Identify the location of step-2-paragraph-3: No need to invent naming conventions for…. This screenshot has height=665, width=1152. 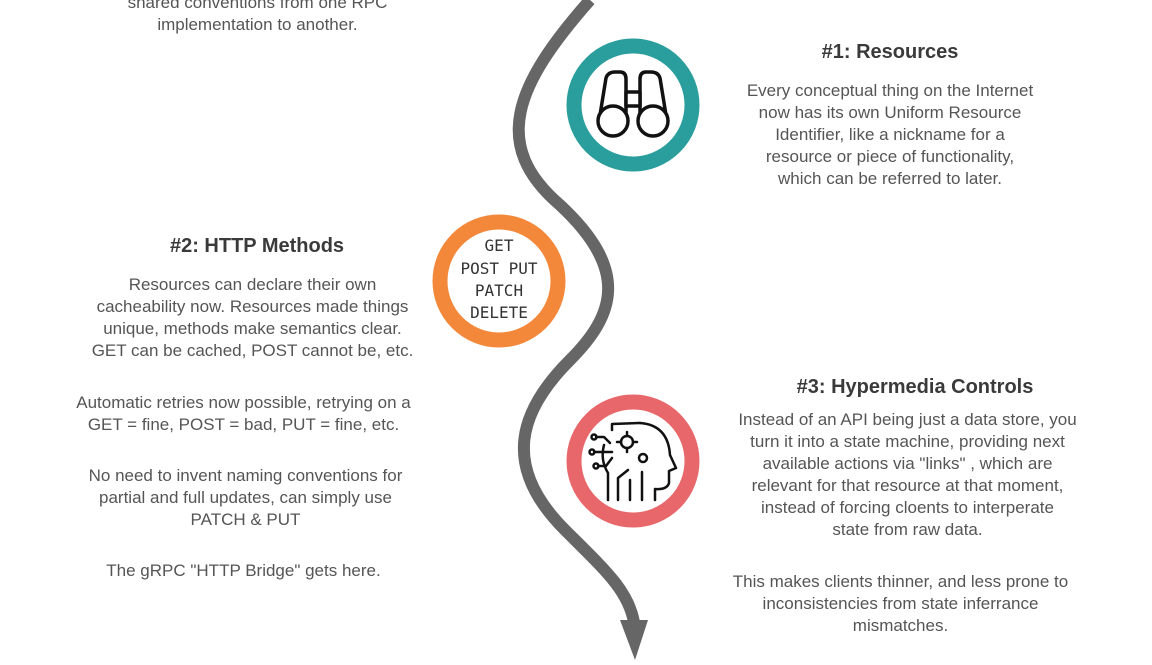
(245, 498).